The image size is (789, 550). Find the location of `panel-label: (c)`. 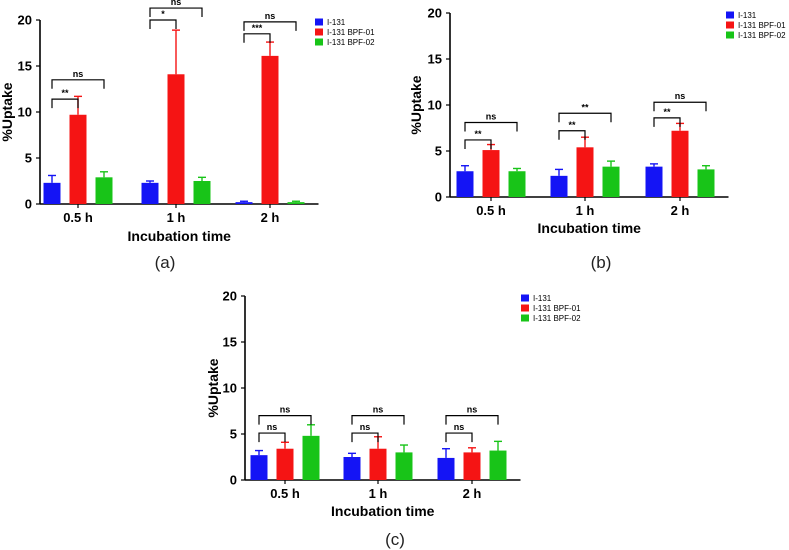

panel-label: (c) is located at coordinates (395, 539).